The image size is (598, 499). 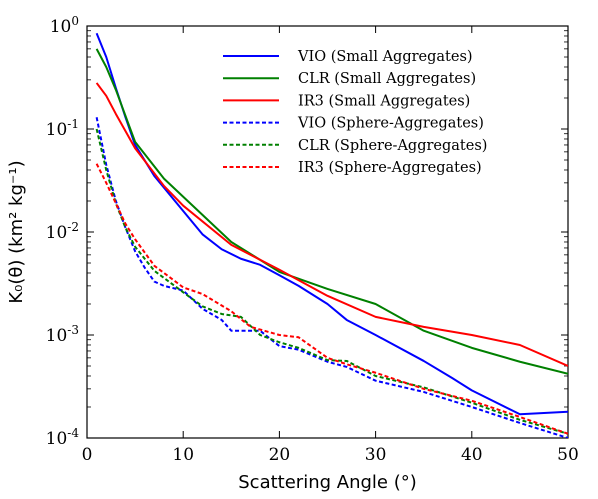 What do you see at coordinates (327, 482) in the screenshot?
I see `x-axis-label: Scattering Angle (°)` at bounding box center [327, 482].